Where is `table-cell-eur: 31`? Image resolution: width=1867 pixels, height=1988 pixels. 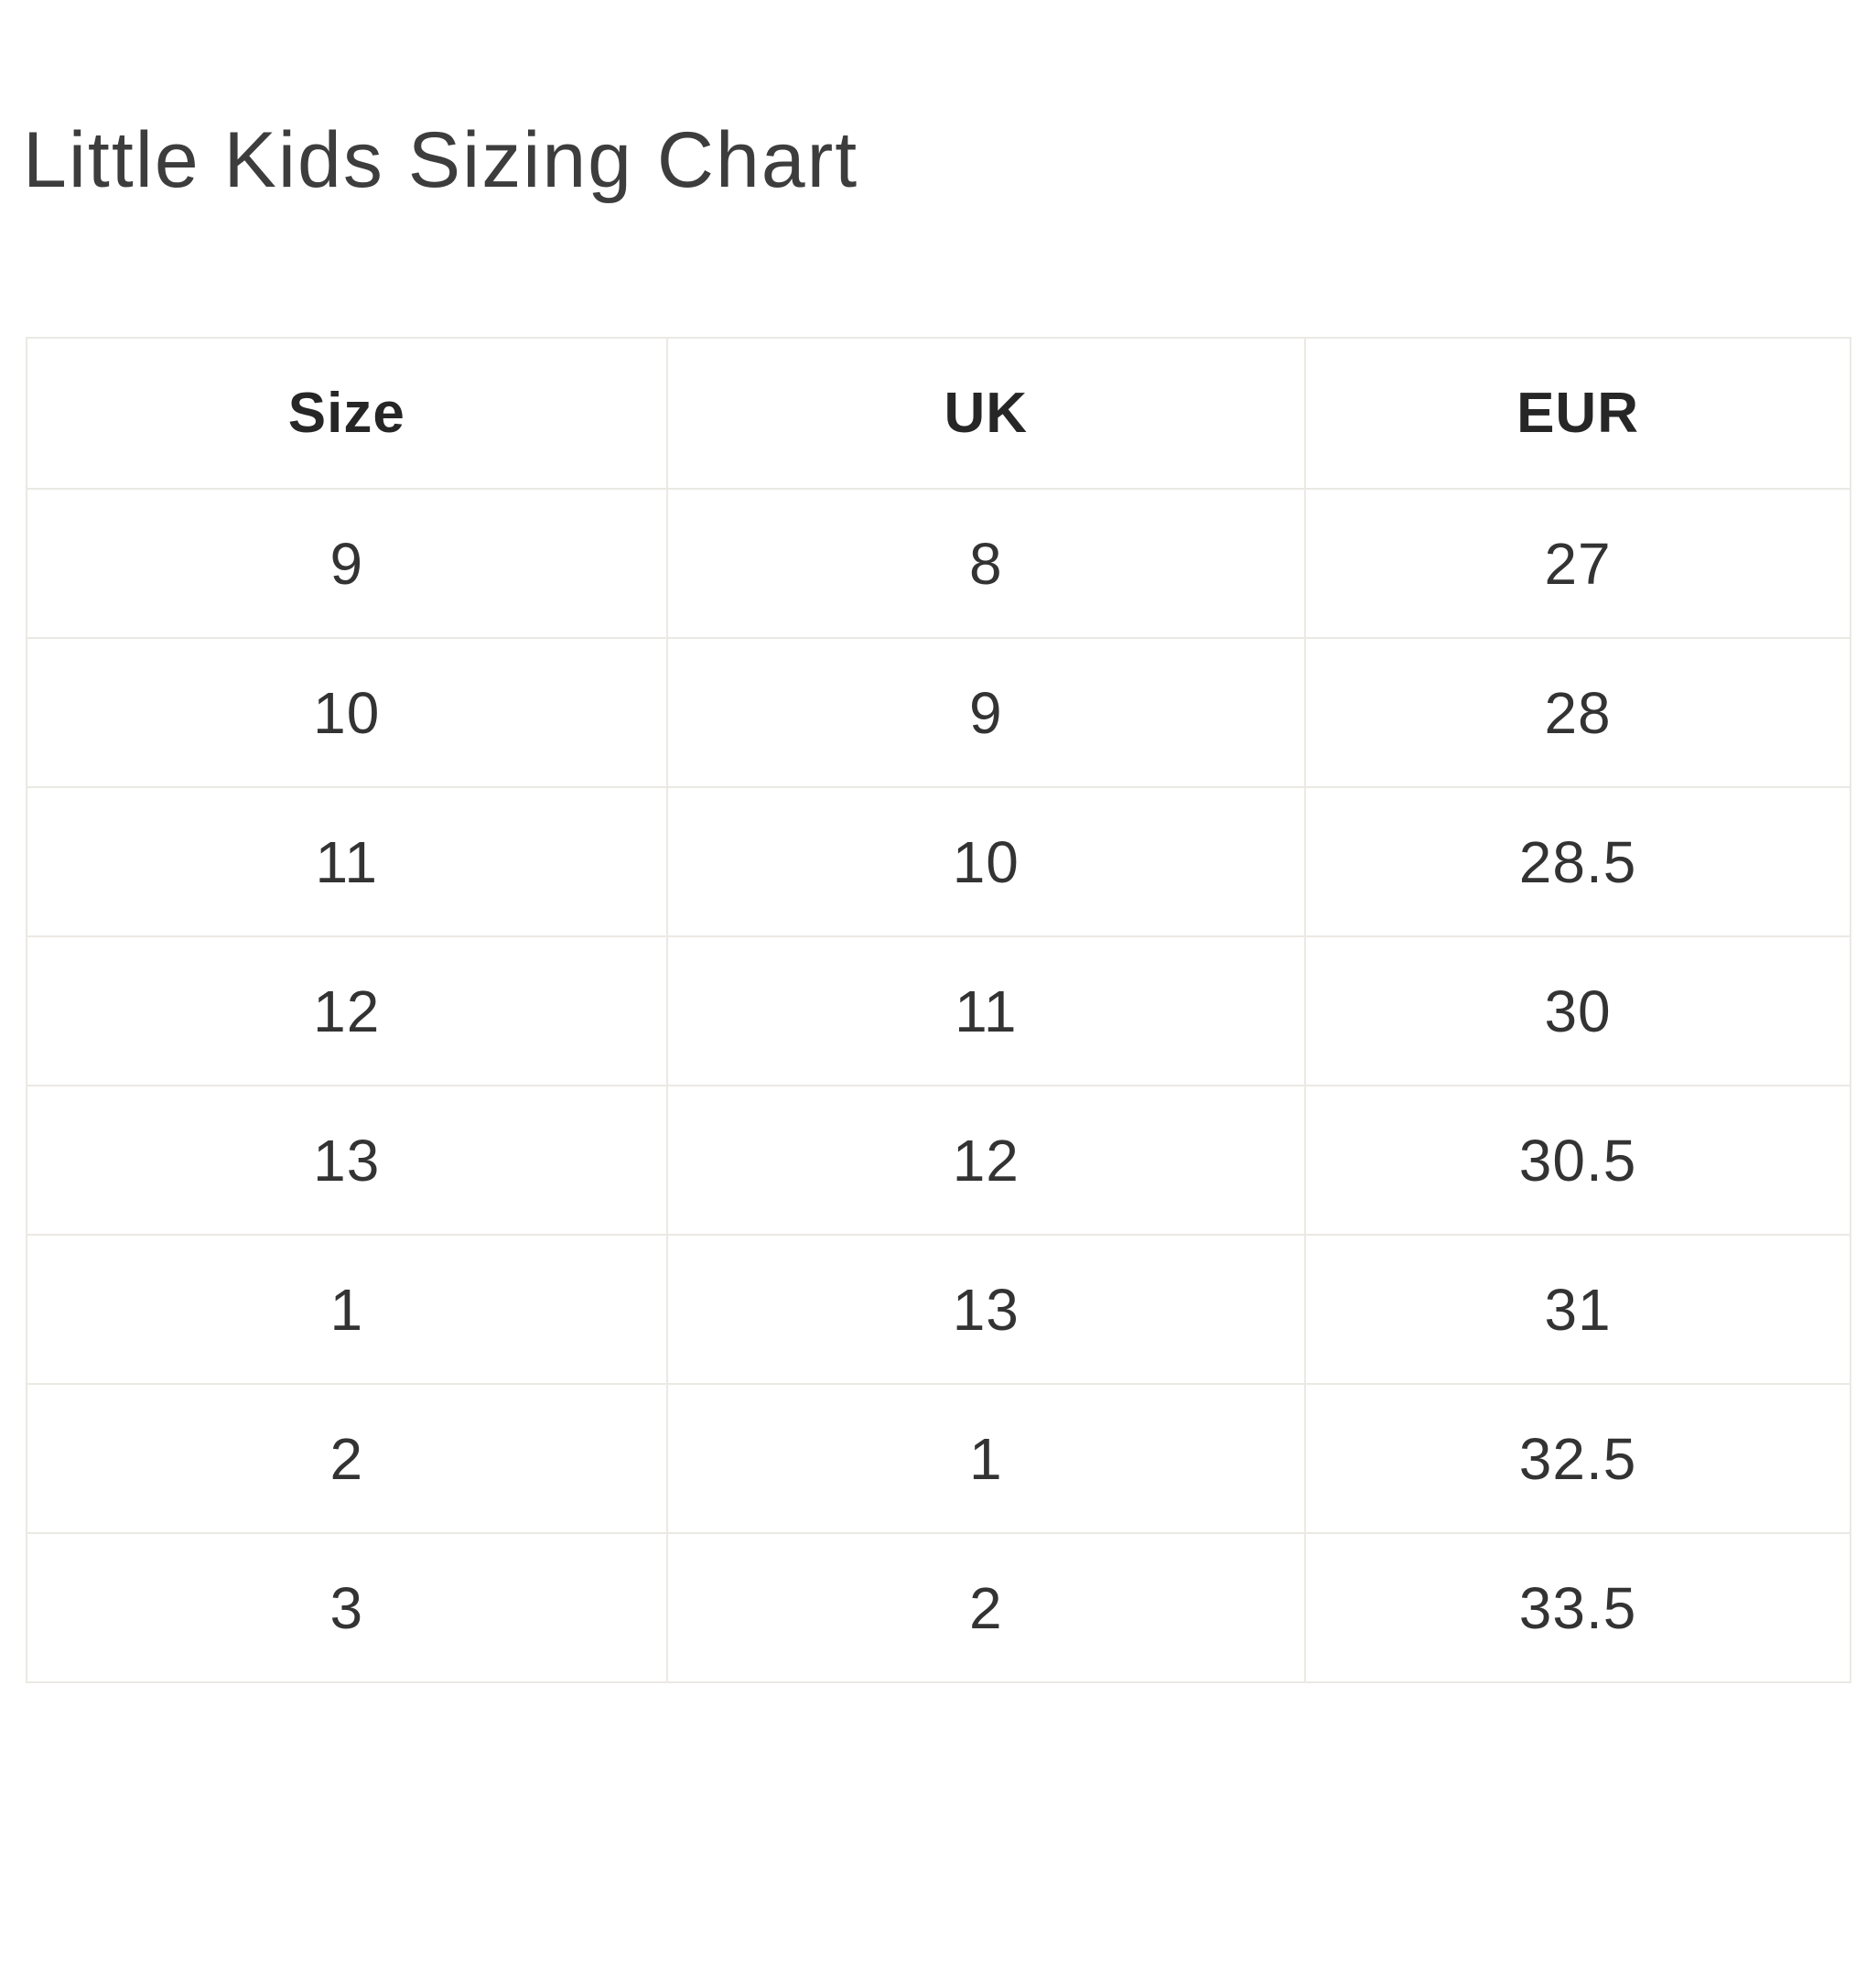 table-cell-eur: 31 is located at coordinates (1577, 1309).